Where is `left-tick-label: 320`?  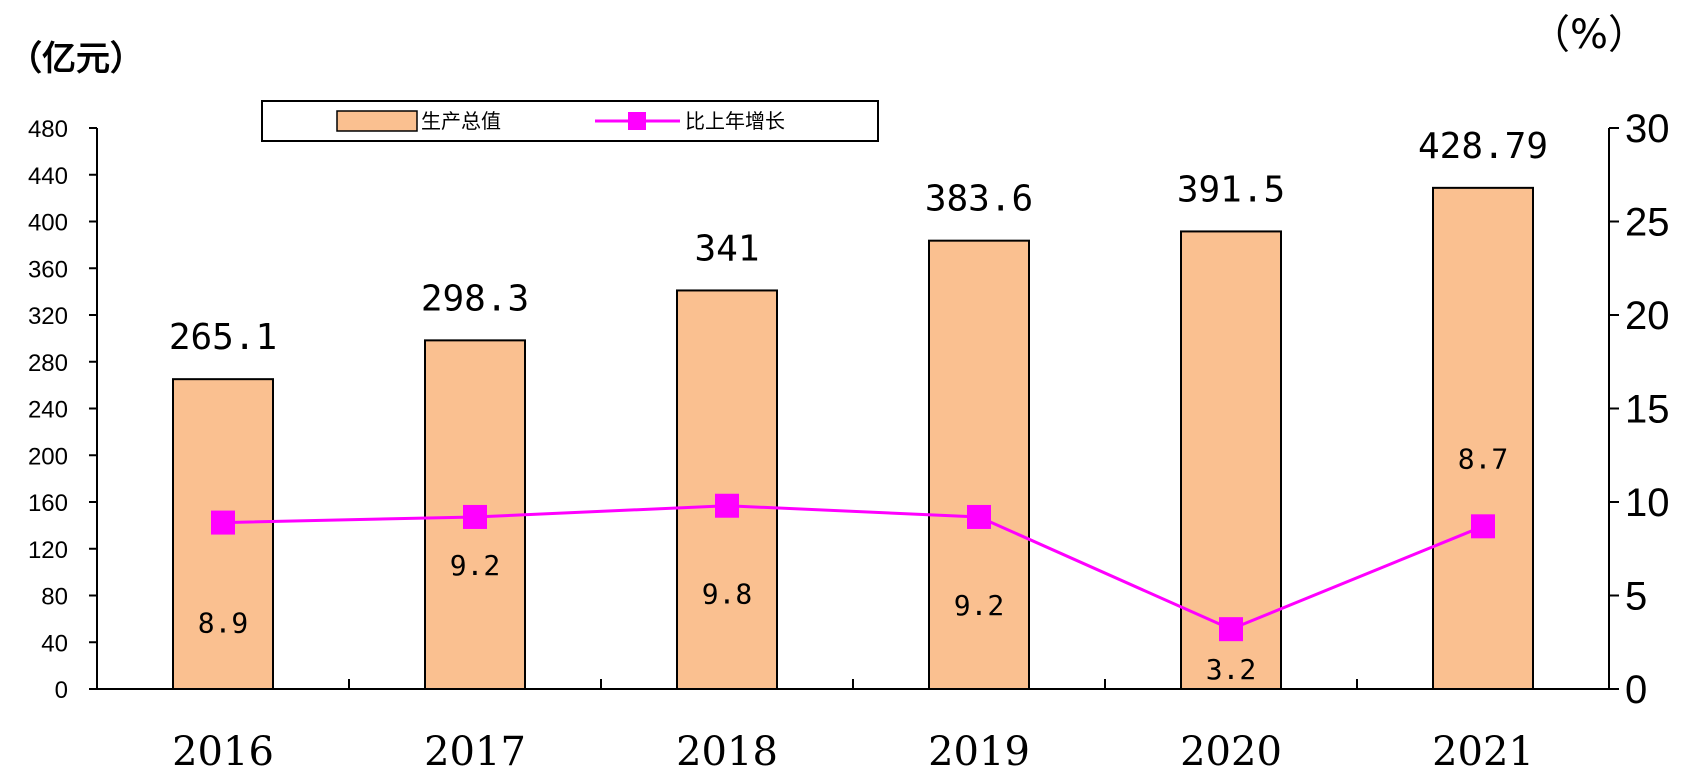 left-tick-label: 320 is located at coordinates (48, 316).